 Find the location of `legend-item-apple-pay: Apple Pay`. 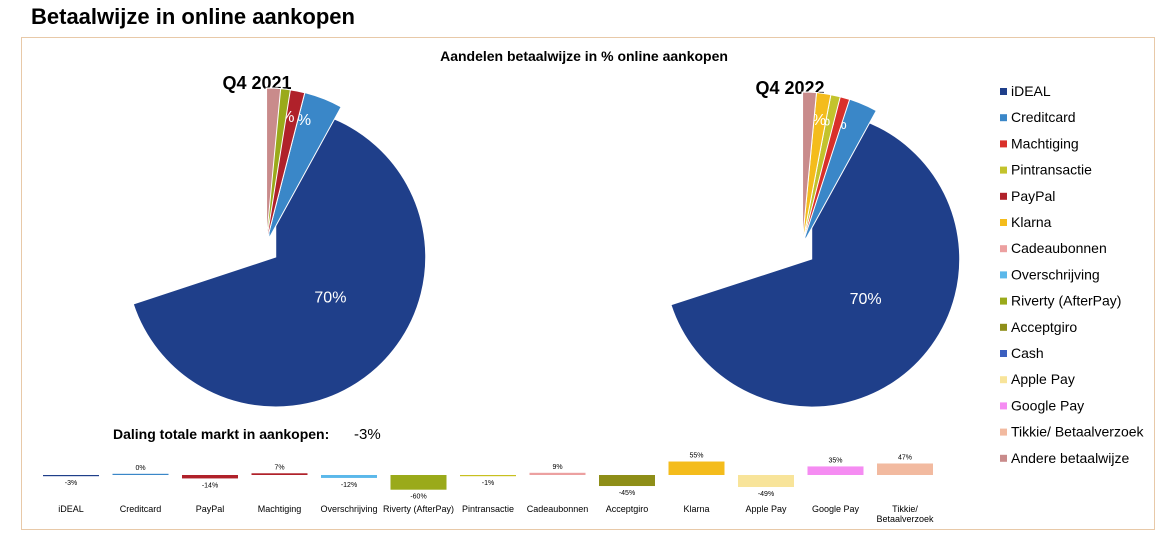

legend-item-apple-pay: Apple Pay is located at coordinates (1043, 379).